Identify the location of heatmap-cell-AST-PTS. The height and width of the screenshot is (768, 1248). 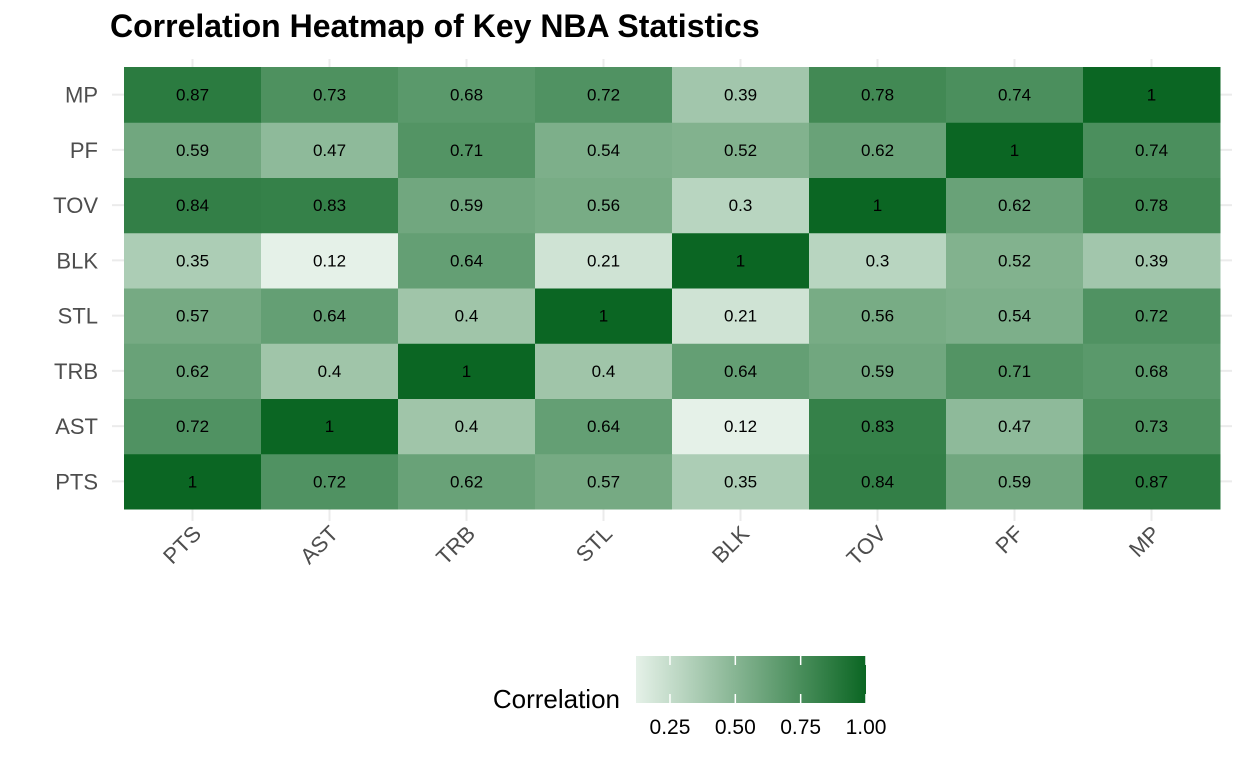
(193, 426).